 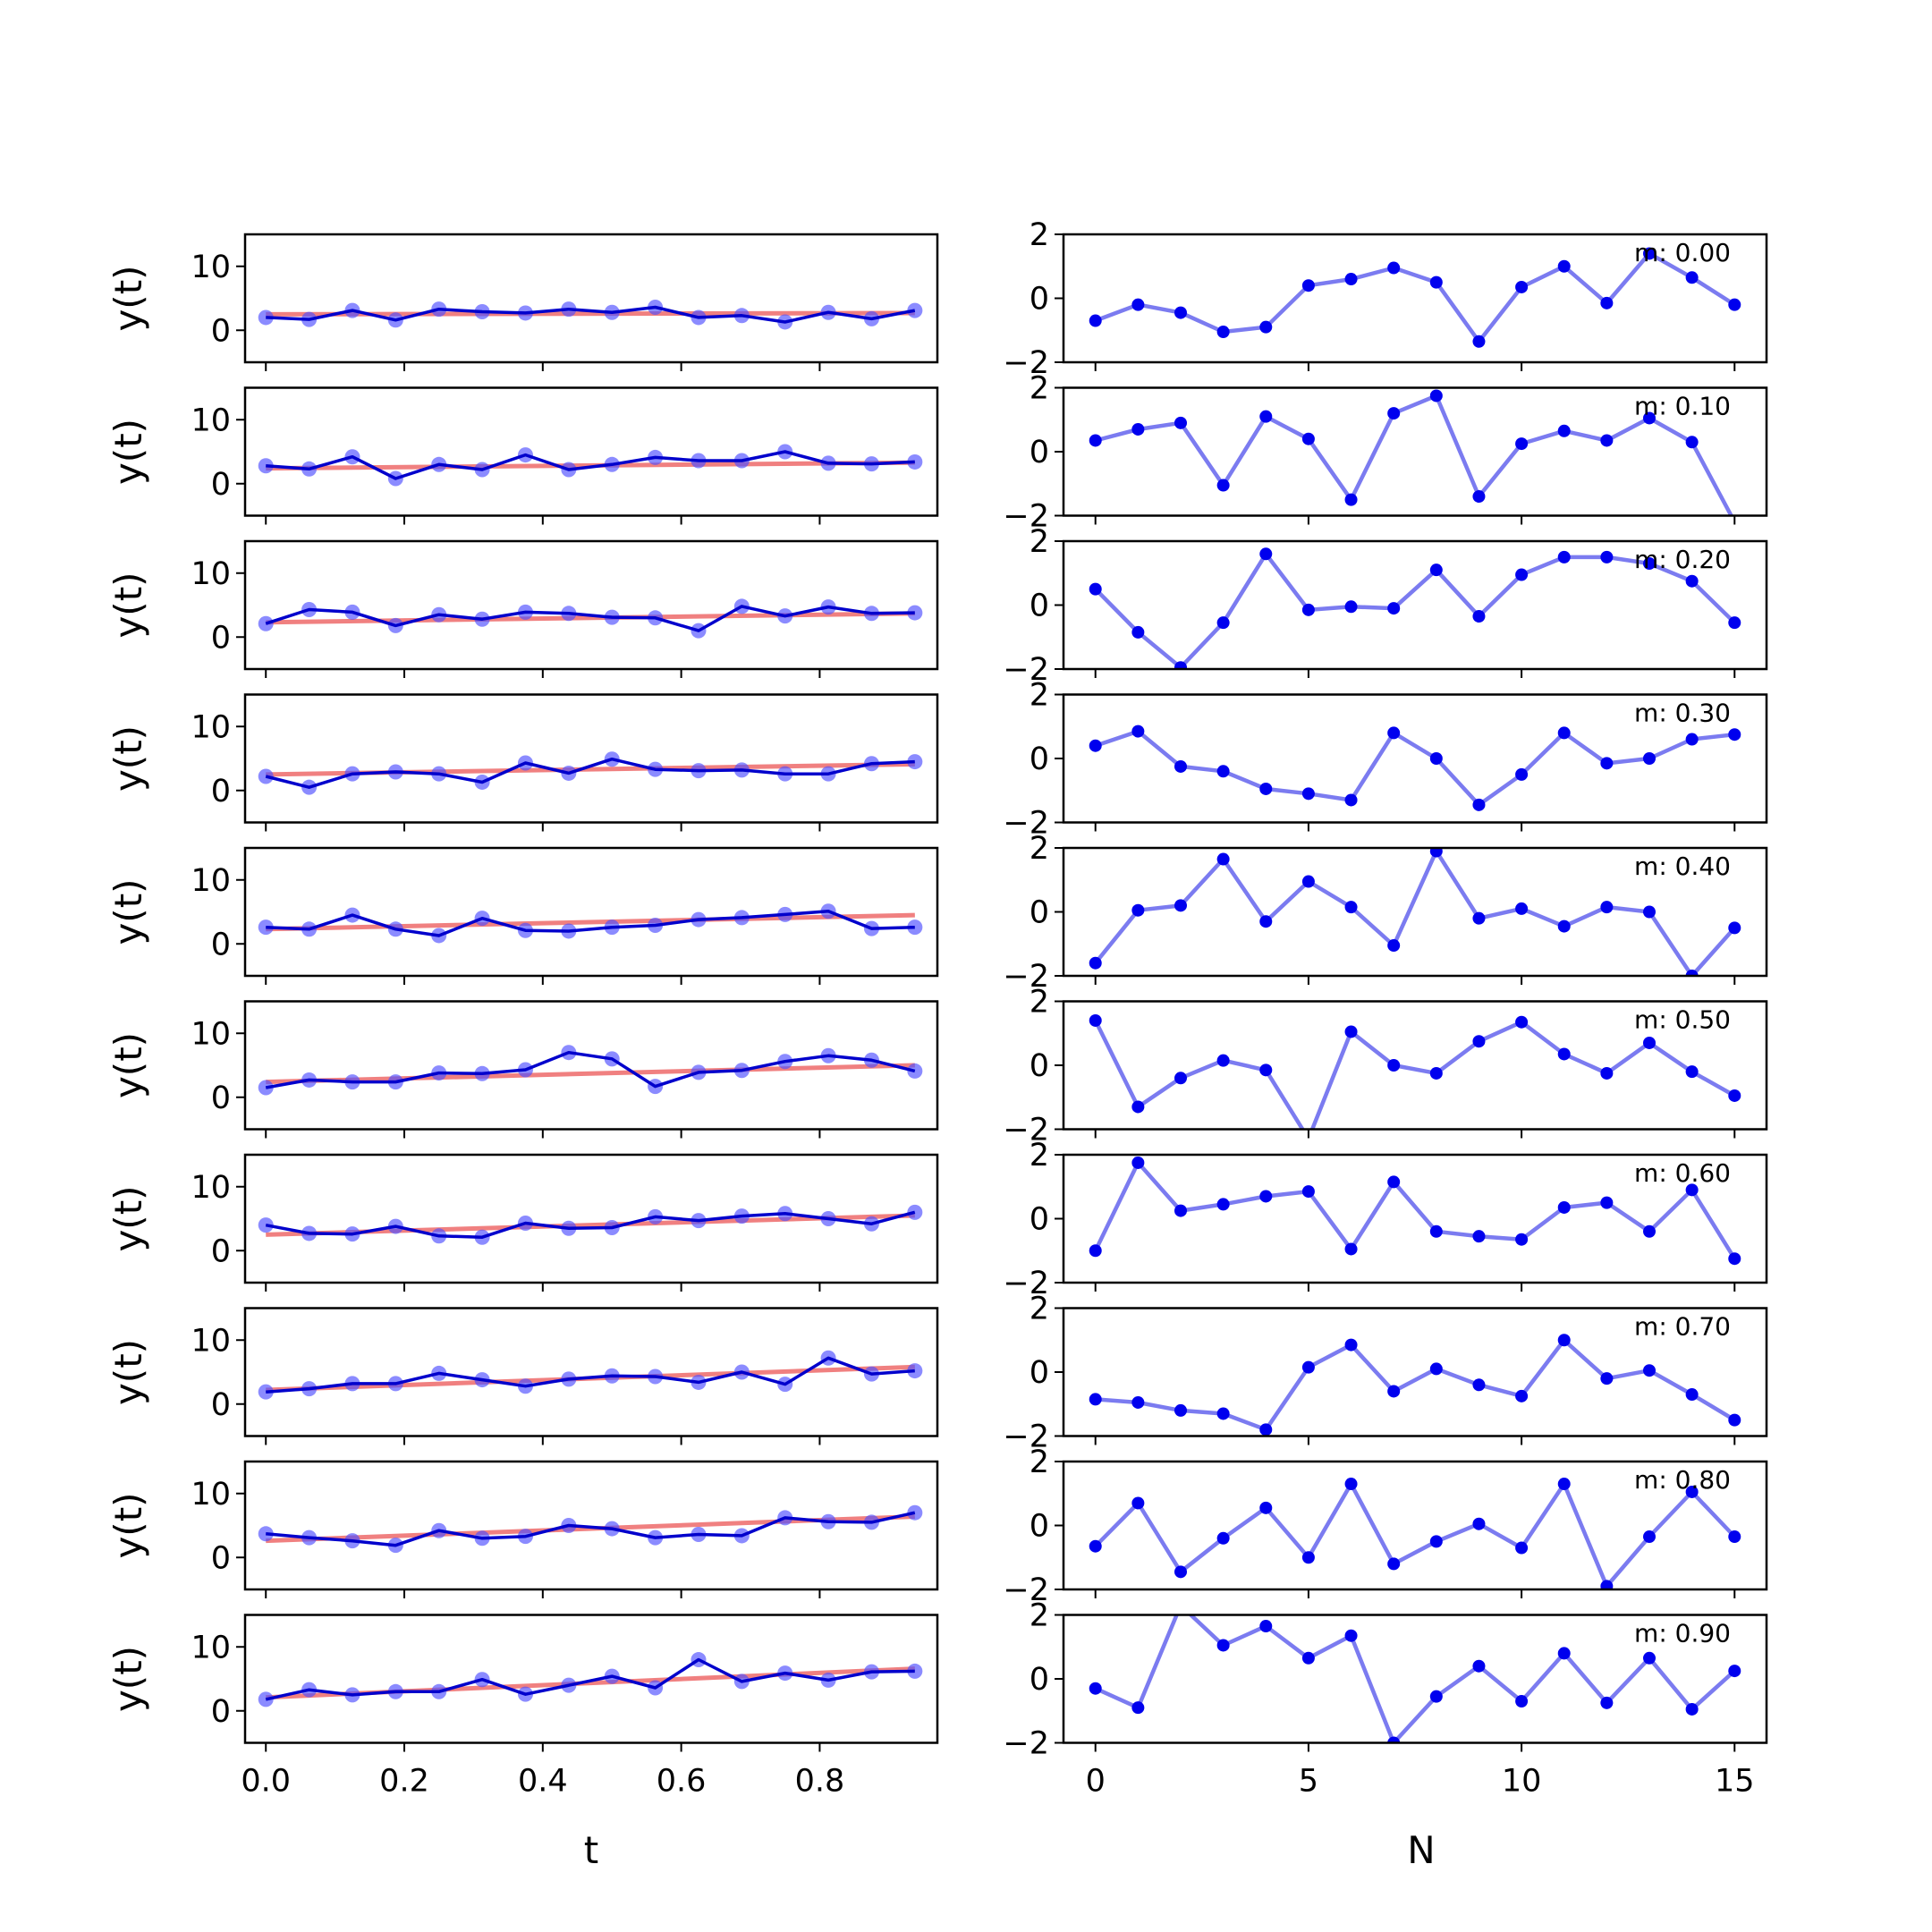 What do you see at coordinates (1421, 1850) in the screenshot?
I see `right-x-axis-label: N` at bounding box center [1421, 1850].